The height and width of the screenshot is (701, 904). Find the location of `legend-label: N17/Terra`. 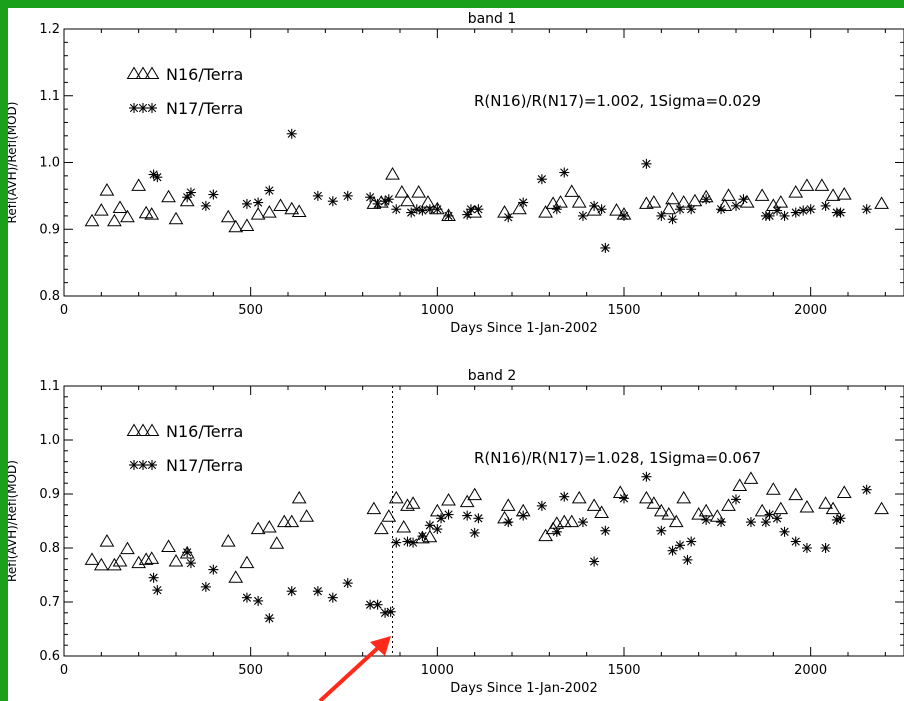

legend-label: N17/Terra is located at coordinates (204, 108).